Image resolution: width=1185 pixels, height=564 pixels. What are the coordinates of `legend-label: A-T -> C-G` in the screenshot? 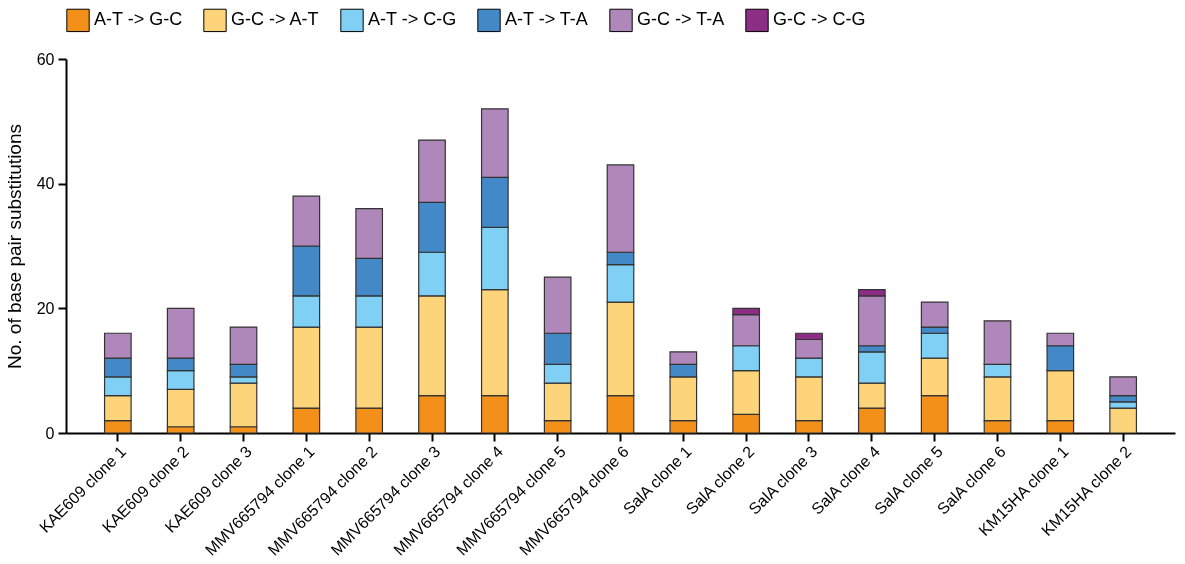 It's located at (412, 19).